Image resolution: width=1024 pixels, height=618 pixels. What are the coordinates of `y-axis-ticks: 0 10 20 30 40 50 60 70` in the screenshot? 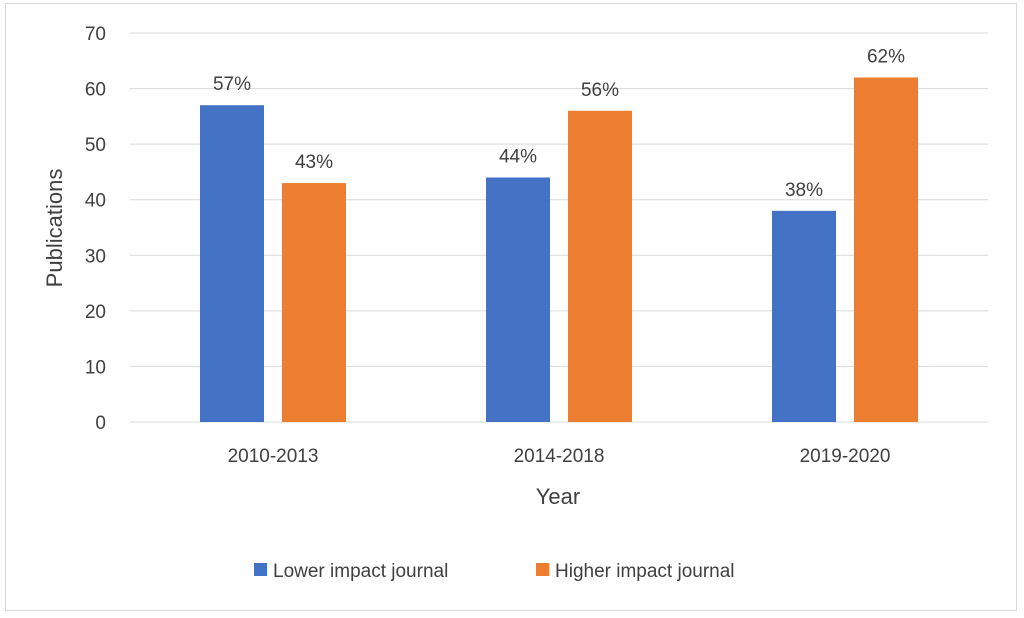 It's located at (95, 229).